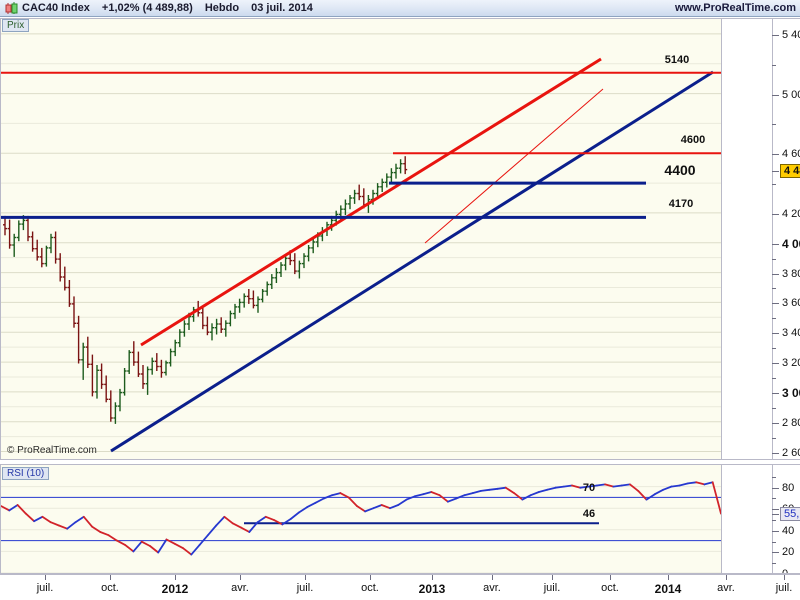 The height and width of the screenshot is (600, 800). Describe the element at coordinates (16, 25) in the screenshot. I see `tab-prix: Prix` at that location.